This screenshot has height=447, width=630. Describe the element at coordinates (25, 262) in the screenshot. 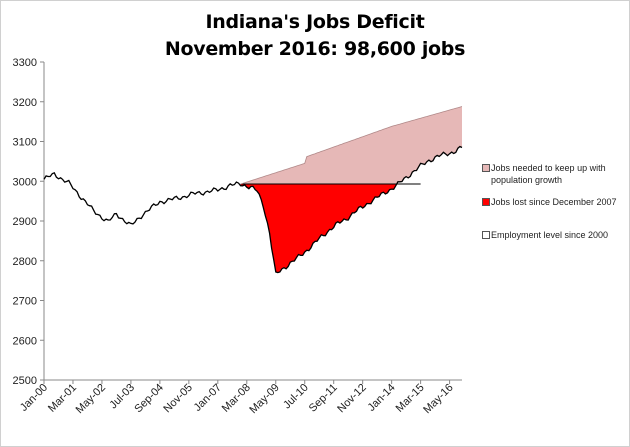

I see `y-tick-label: 2800` at that location.